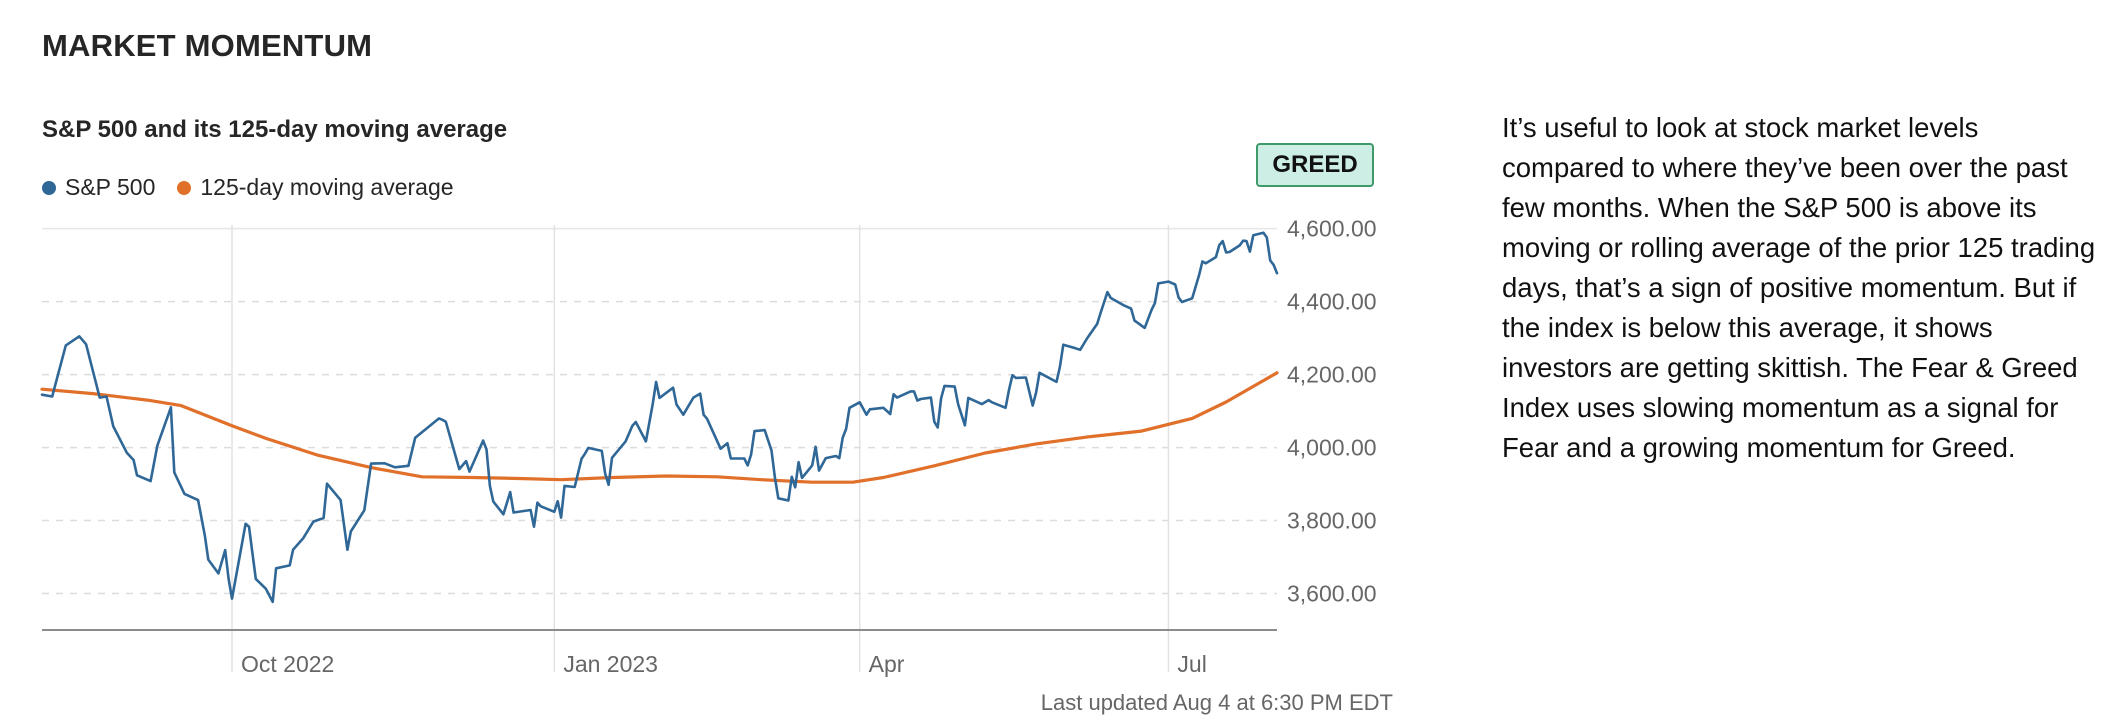  I want to click on y-tick-label: 4,400.00, so click(1332, 302).